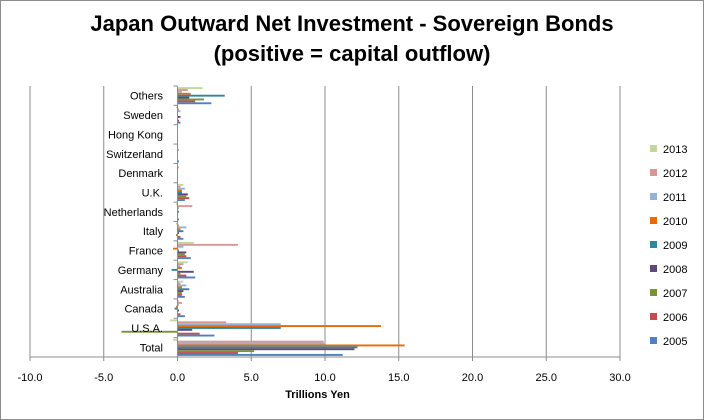 The width and height of the screenshot is (704, 420). What do you see at coordinates (546, 378) in the screenshot?
I see `x-tick-label: 25.0` at bounding box center [546, 378].